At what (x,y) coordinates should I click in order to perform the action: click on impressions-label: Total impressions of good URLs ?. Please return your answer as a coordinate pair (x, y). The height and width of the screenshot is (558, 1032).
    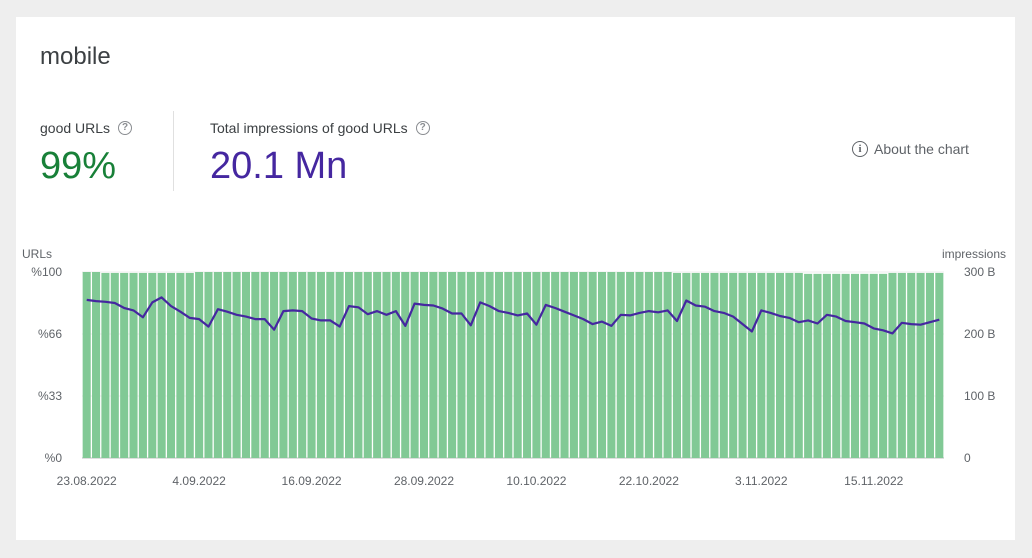
    Looking at the image, I should click on (320, 128).